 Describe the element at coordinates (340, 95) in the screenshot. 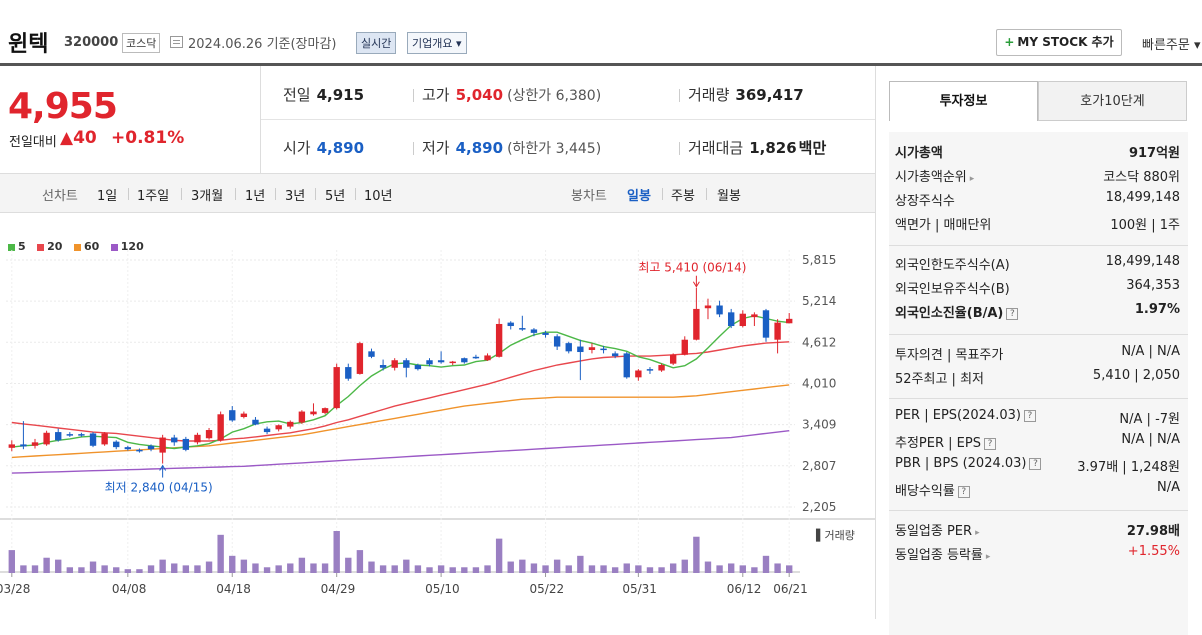

I see `stat-value: 4,915` at that location.